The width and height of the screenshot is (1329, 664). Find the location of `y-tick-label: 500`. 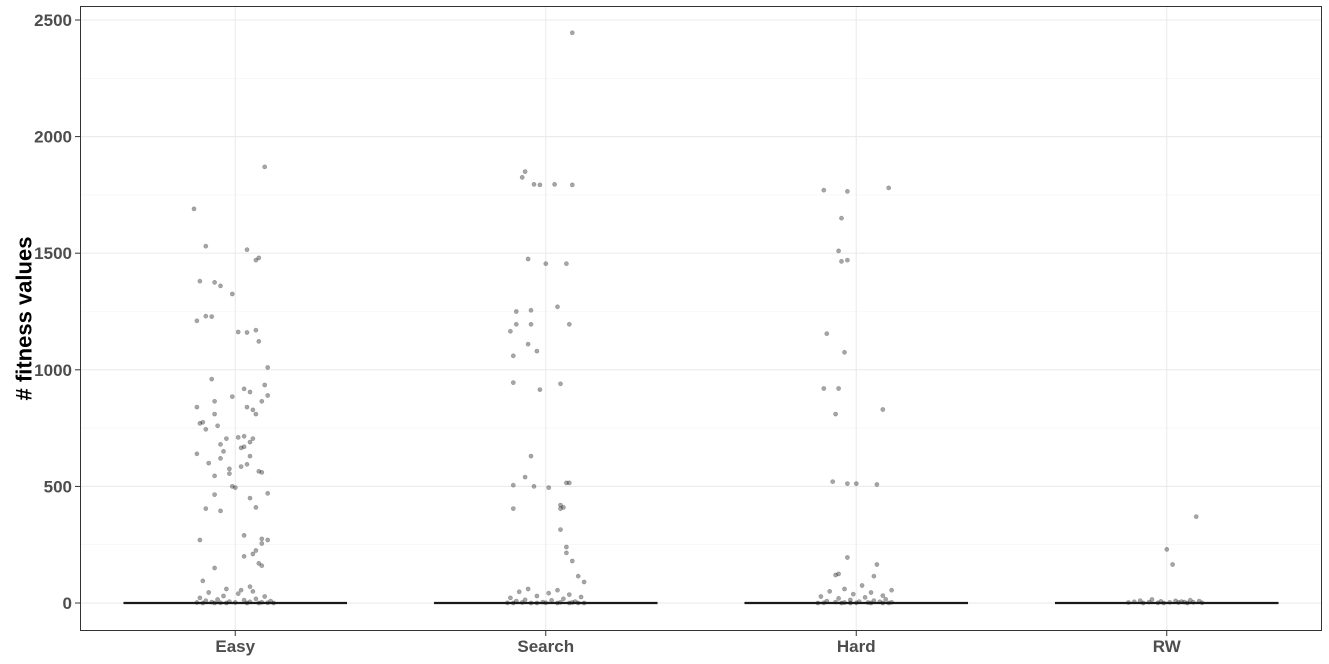

y-tick-label: 500 is located at coordinates (58, 486).